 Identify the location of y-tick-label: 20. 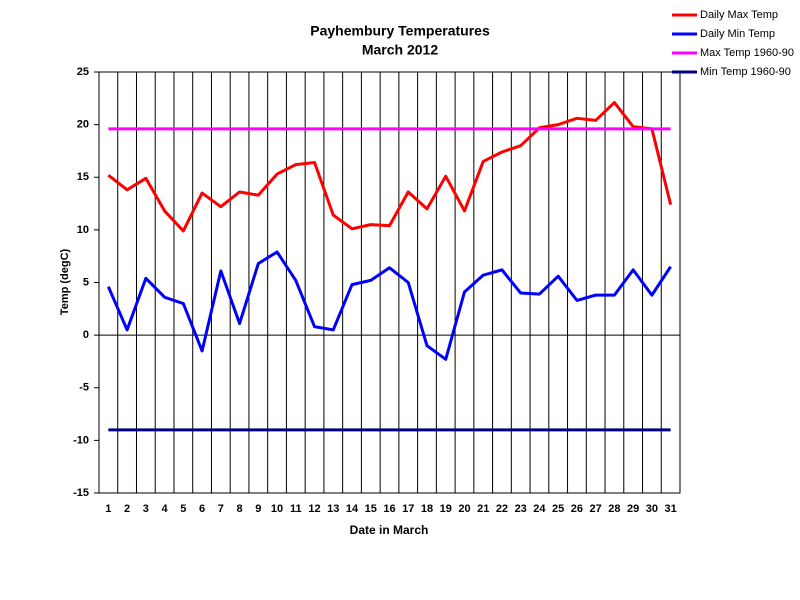
(83, 125).